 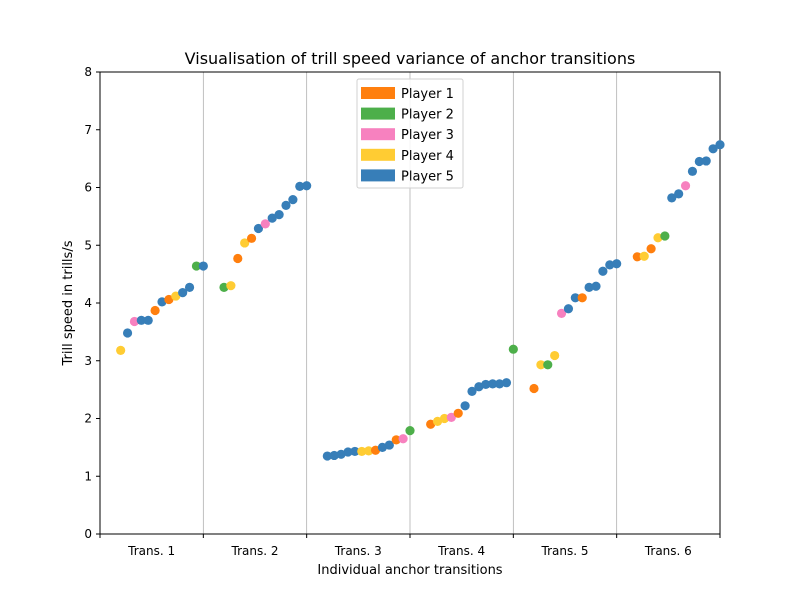 I want to click on y-tick-label: 0, so click(x=88, y=534).